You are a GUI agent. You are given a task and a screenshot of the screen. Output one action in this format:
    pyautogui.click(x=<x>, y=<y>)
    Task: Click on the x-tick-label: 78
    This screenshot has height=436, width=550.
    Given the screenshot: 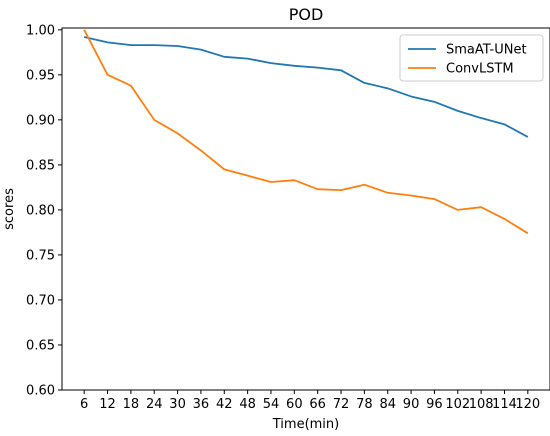 What is the action you would take?
    pyautogui.click(x=364, y=404)
    